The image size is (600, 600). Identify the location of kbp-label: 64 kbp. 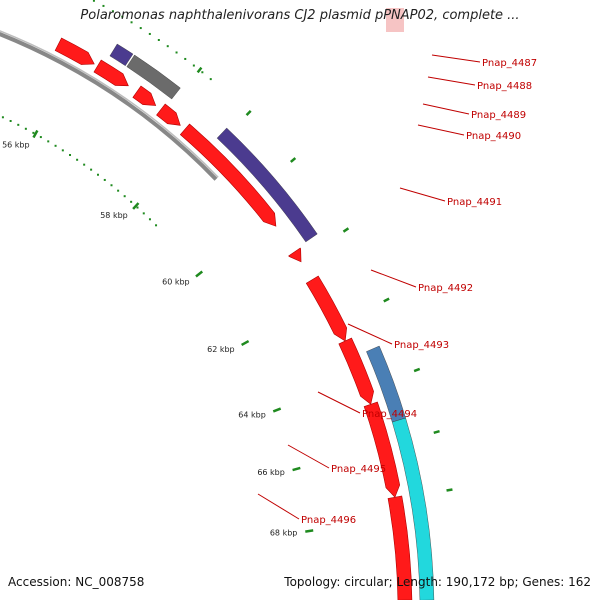
(252, 414).